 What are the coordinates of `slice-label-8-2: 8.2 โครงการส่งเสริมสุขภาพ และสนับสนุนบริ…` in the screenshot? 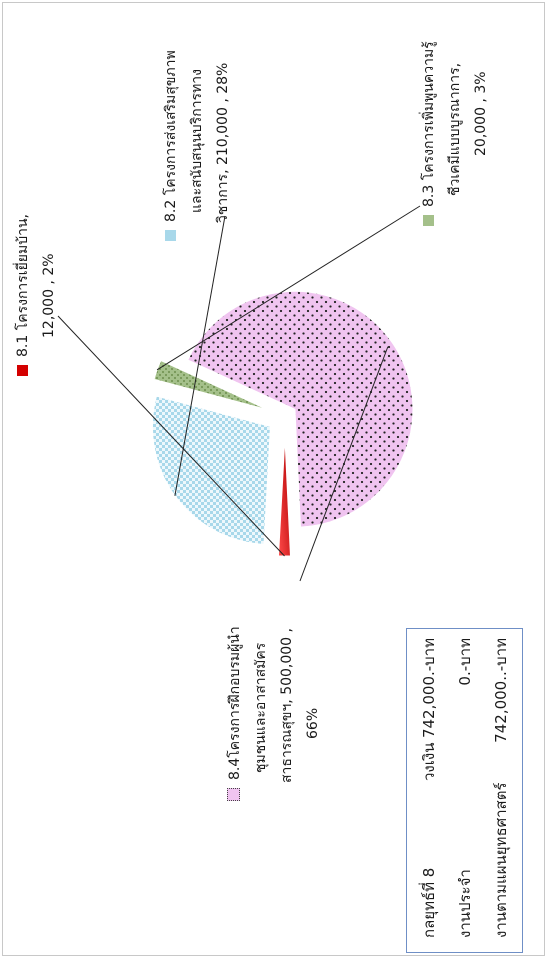 It's located at (197, 145).